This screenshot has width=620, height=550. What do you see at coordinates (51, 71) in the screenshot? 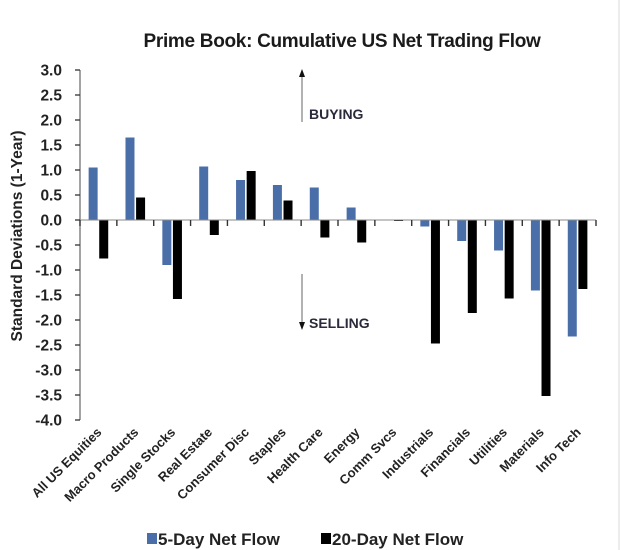
I see `y-tick-label: 3.0` at bounding box center [51, 71].